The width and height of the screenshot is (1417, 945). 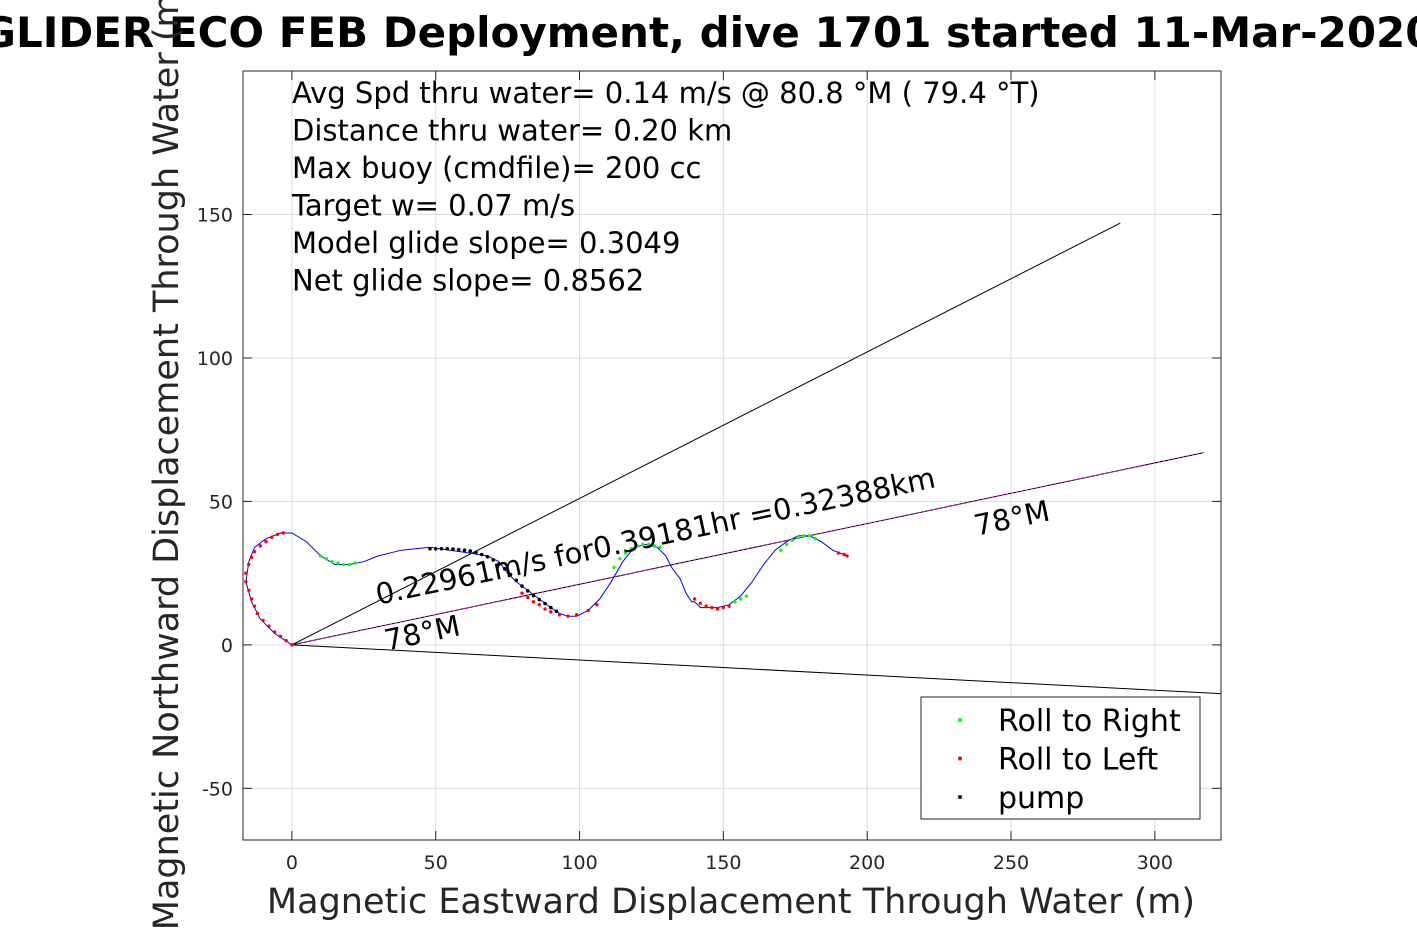 What do you see at coordinates (960, 797) in the screenshot?
I see `legend-marker-pump` at bounding box center [960, 797].